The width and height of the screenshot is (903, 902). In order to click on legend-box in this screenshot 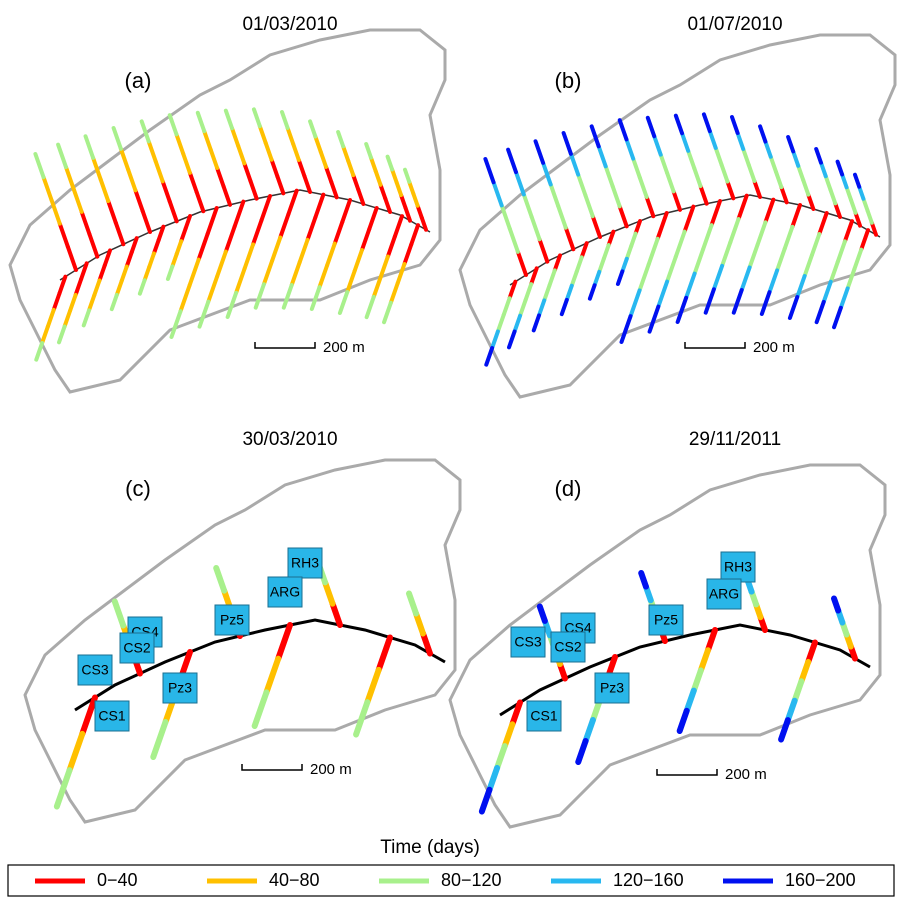, I will do `click(451, 880)`.